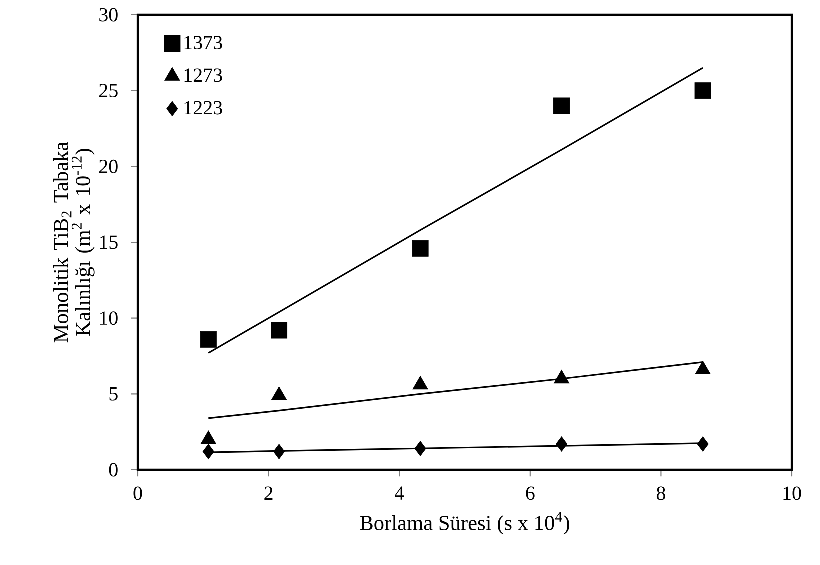 This screenshot has height=565, width=820. I want to click on x-tick-label: 8, so click(661, 493).